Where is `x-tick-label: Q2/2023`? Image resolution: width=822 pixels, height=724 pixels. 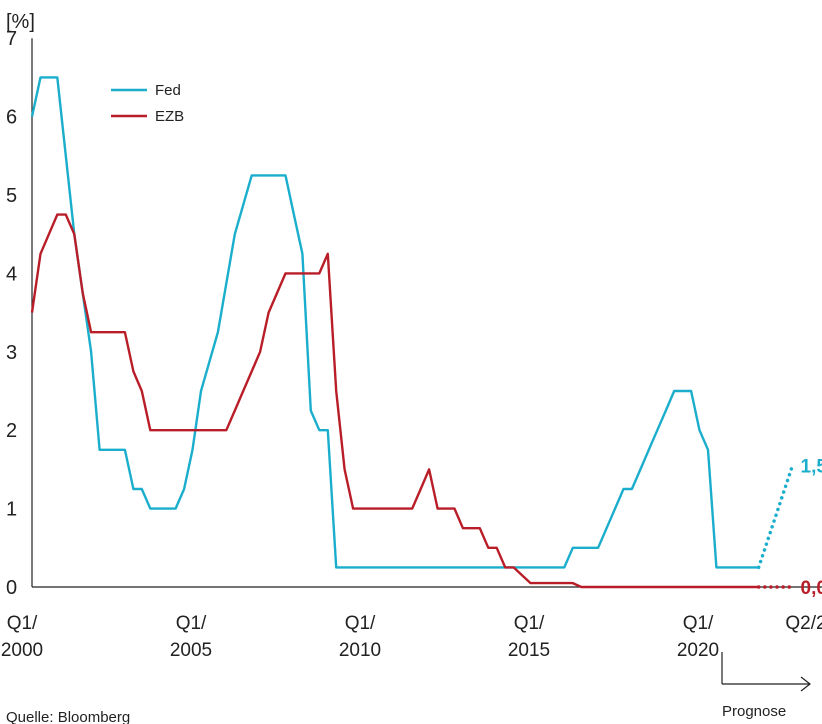
x-tick-label: Q2/2023 is located at coordinates (803, 623).